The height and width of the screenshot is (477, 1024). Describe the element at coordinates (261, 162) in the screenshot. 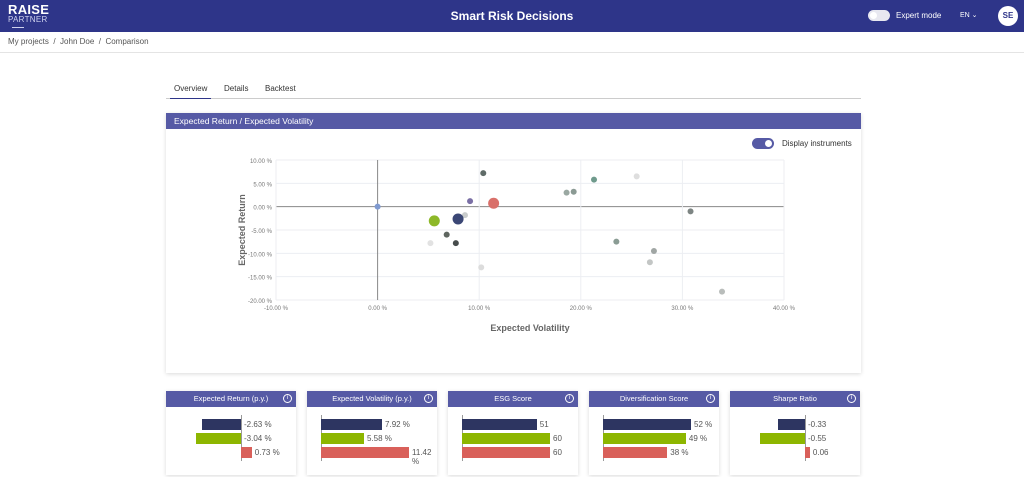

I see `y-tick-label: 10.00 %` at that location.